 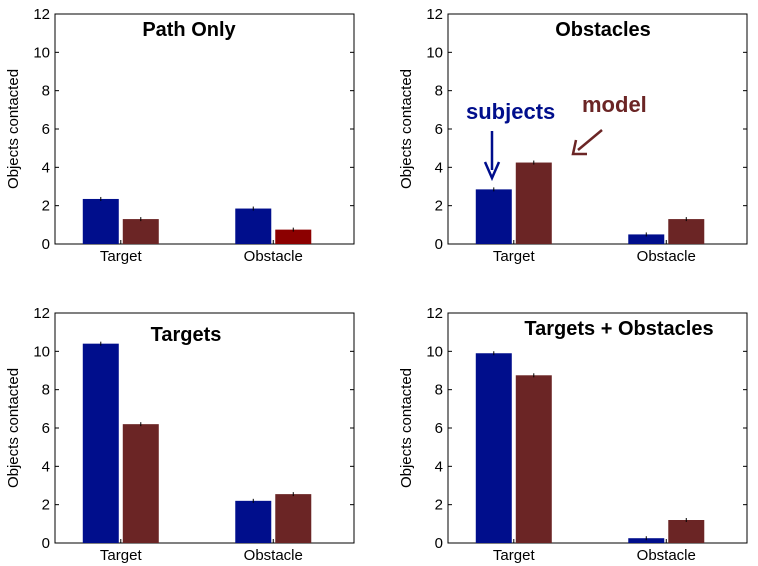 What do you see at coordinates (603, 30) in the screenshot?
I see `panel-title: Obstacles` at bounding box center [603, 30].